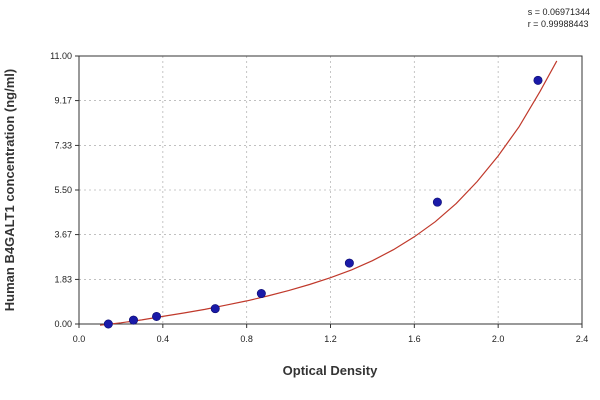 Image resolution: width=600 pixels, height=400 pixels. What do you see at coordinates (330, 339) in the screenshot?
I see `x-tick-label: 1.2` at bounding box center [330, 339].